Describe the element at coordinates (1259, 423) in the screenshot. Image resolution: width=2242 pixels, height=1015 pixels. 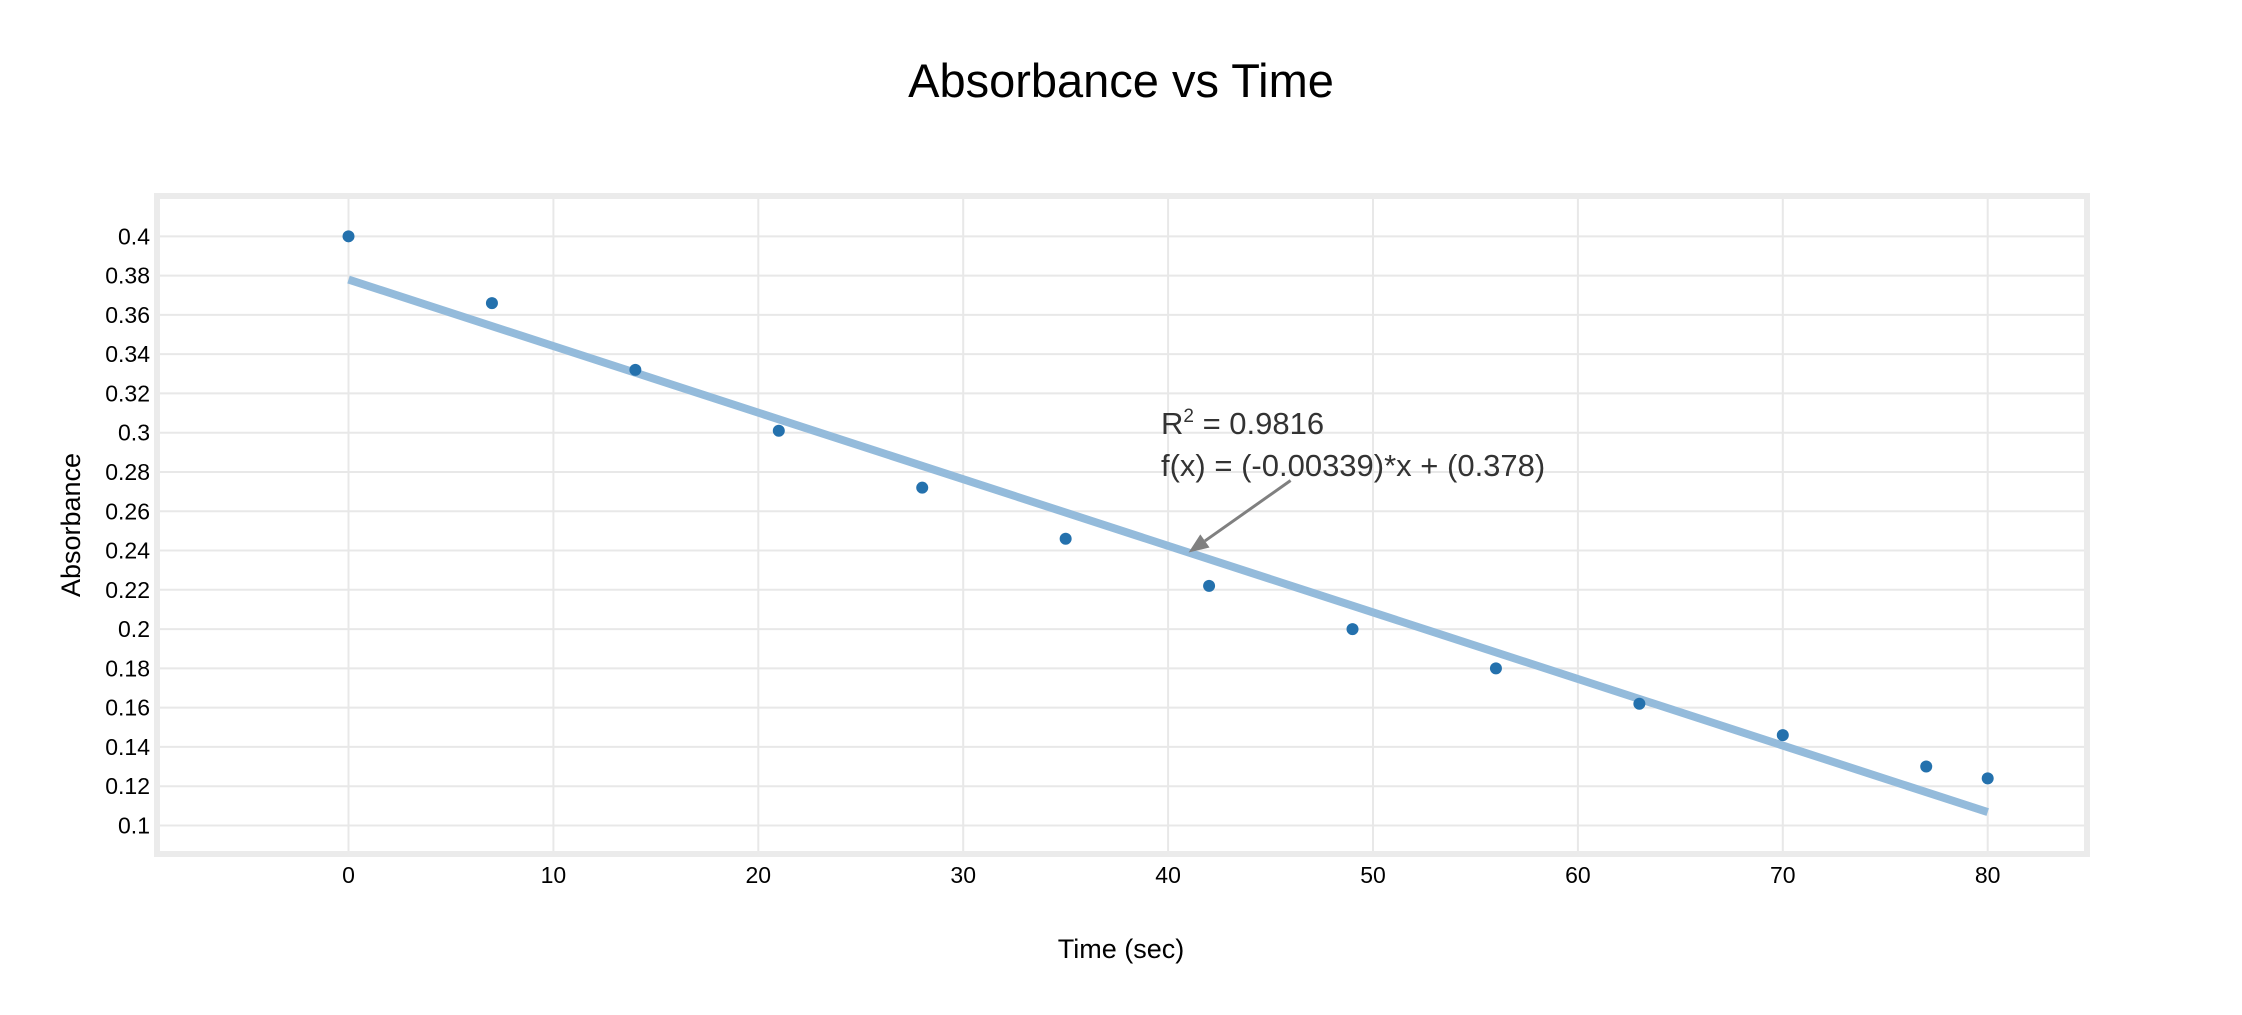
I see `r2-value: = 0.9816` at that location.